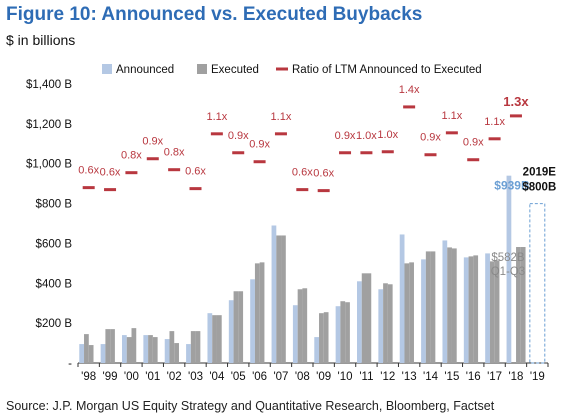  Describe the element at coordinates (409, 377) in the screenshot. I see `x-tick-label: '13` at that location.